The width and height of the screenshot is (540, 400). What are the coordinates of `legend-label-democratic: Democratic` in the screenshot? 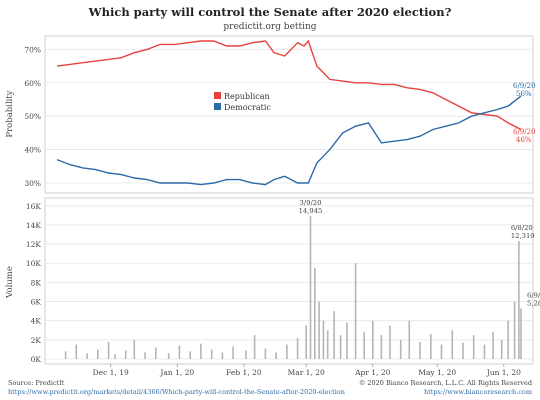 It's located at (247, 107).